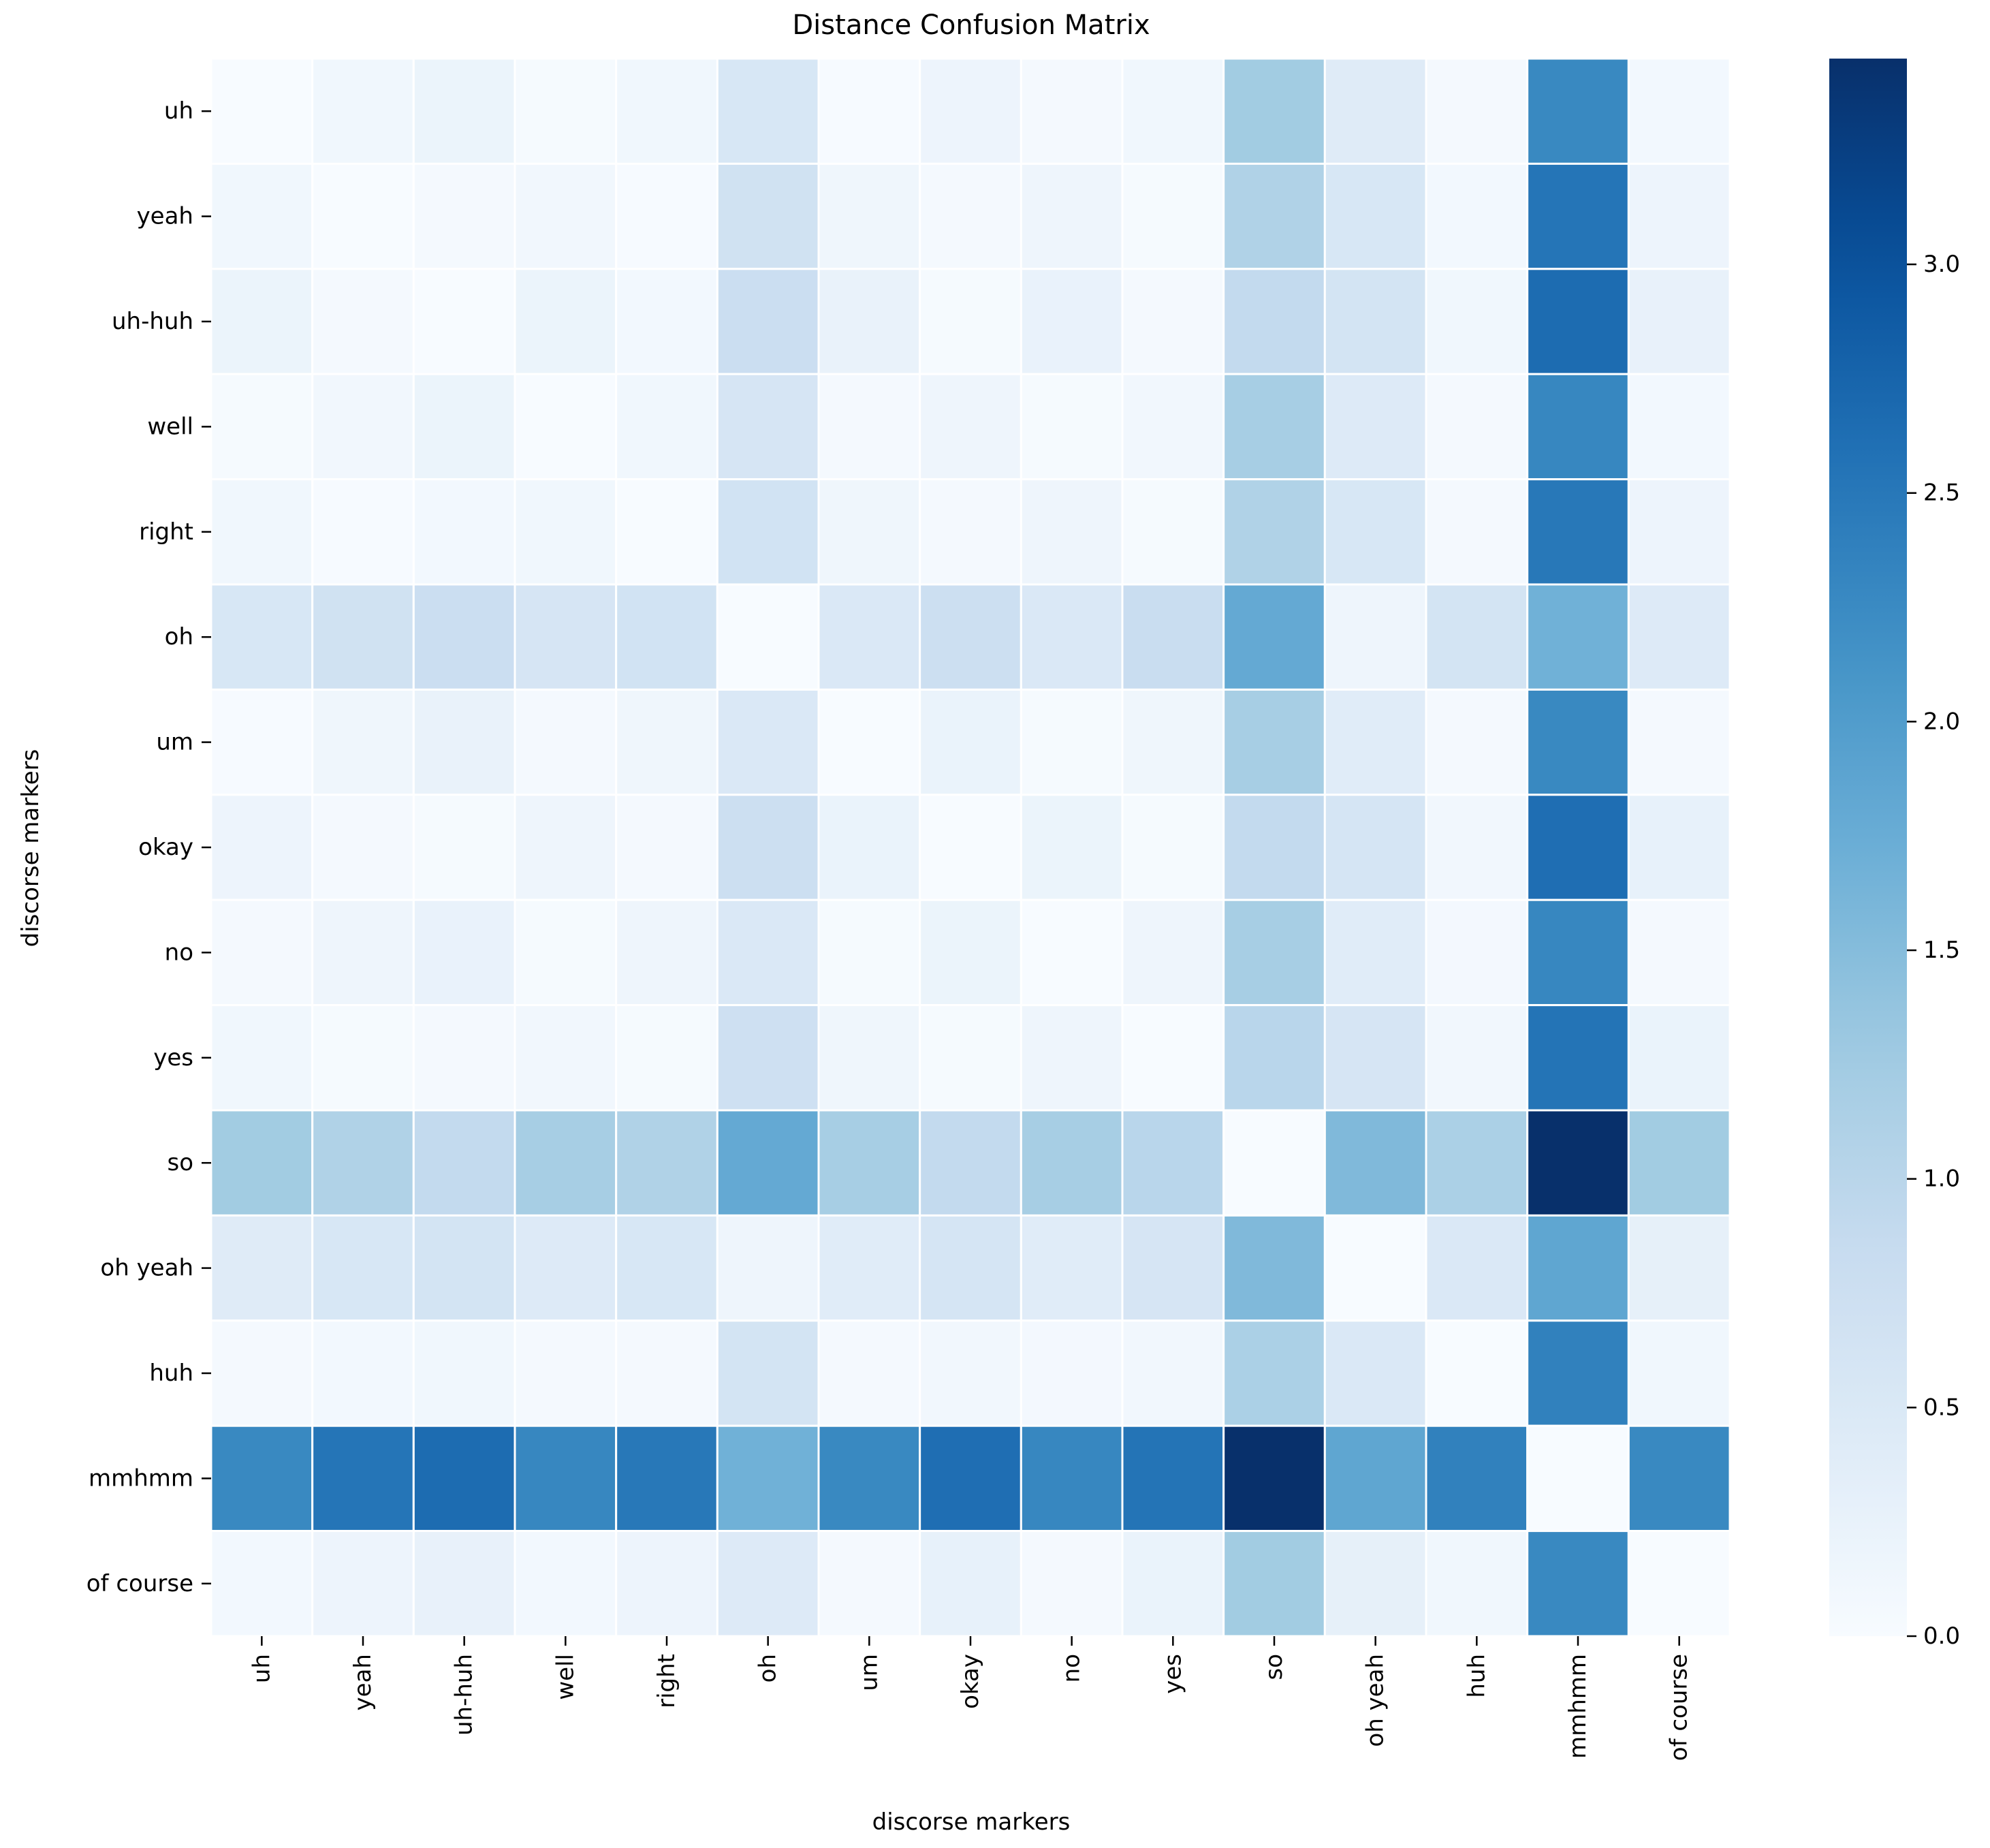 This screenshot has width=1990, height=1848. I want to click on y-tick-label: yes, so click(173, 1057).